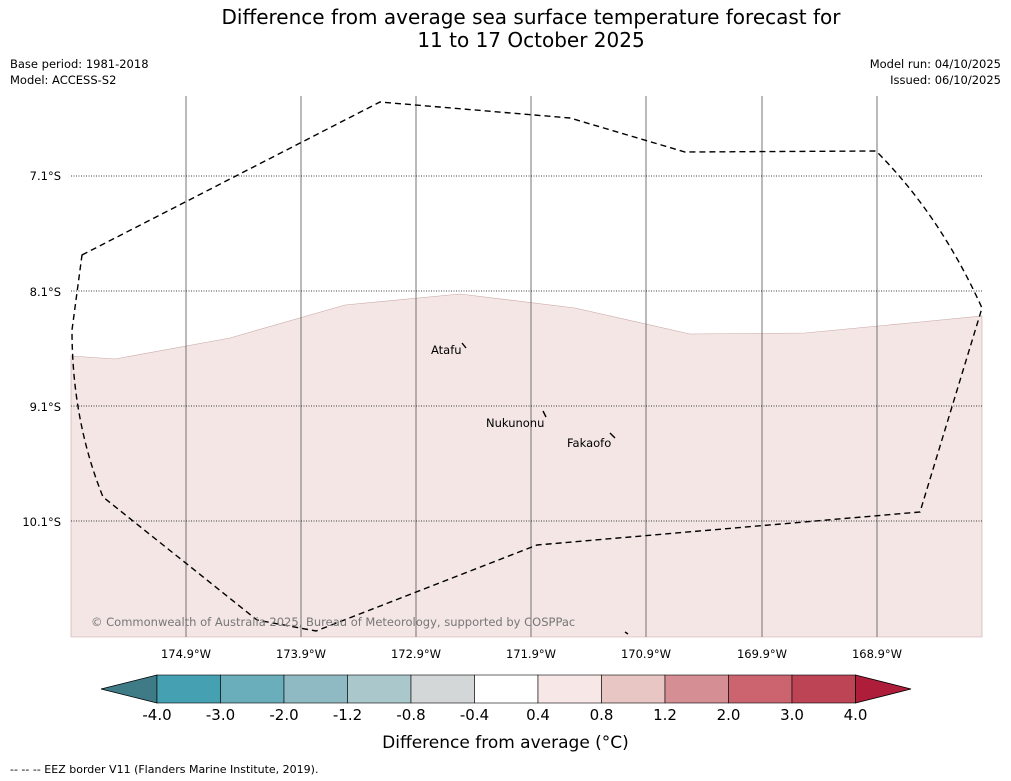 Image resolution: width=1011 pixels, height=781 pixels. I want to click on lon-label: 172.9°W, so click(416, 654).